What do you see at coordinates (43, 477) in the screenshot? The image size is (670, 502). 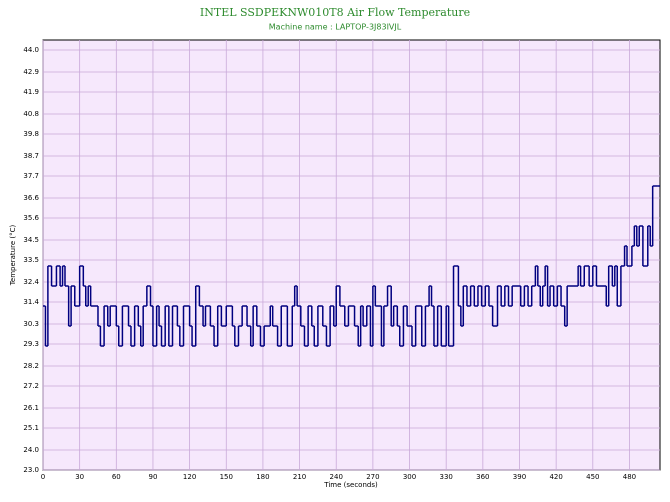 I see `x-tick-label: 0` at bounding box center [43, 477].